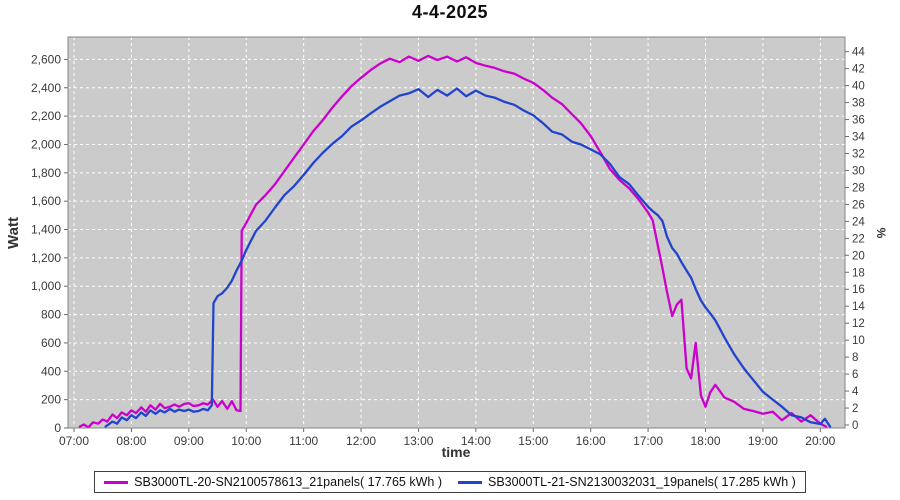 The width and height of the screenshot is (900, 500). Describe the element at coordinates (189, 441) in the screenshot. I see `bottom-tick-label: 09:00` at that location.